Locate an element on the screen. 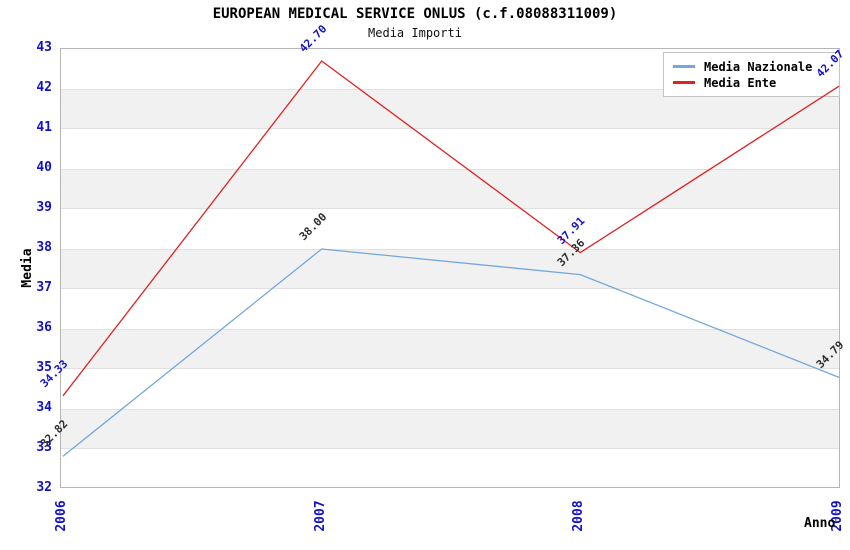  x-tick-label: 2006 is located at coordinates (62, 516).